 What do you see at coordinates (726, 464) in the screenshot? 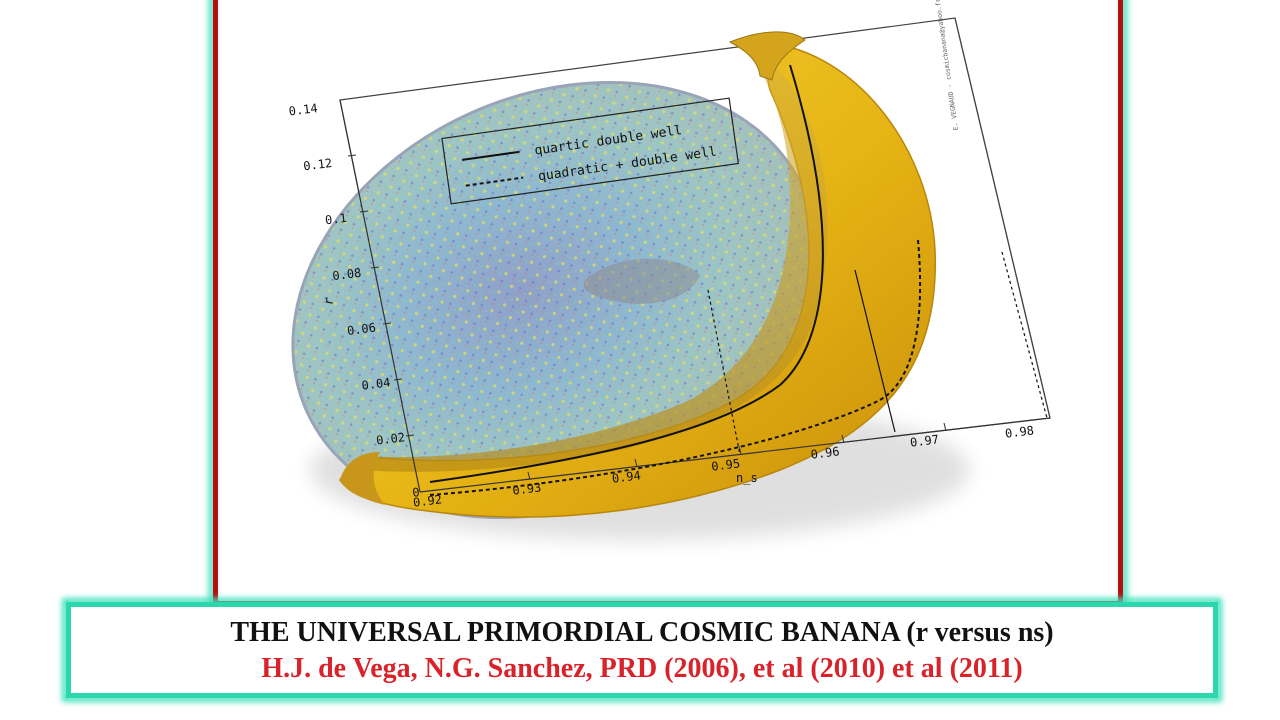
I see `x-tick-label: 0.95` at bounding box center [726, 464].